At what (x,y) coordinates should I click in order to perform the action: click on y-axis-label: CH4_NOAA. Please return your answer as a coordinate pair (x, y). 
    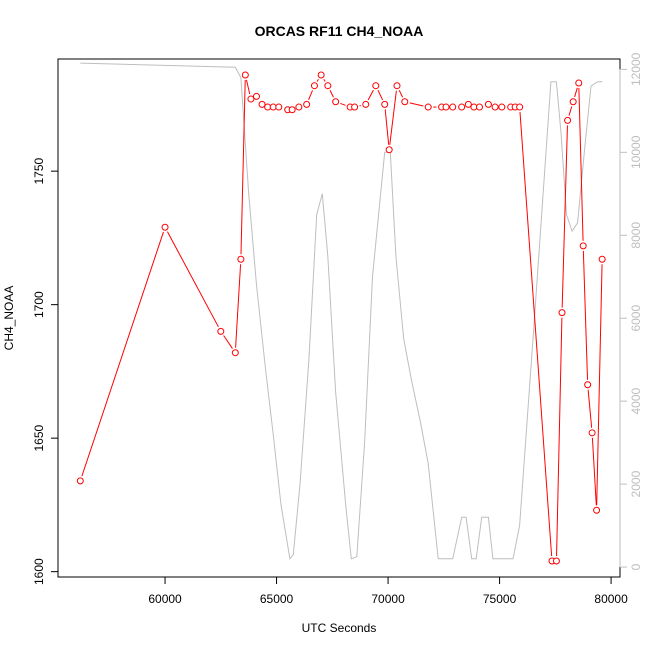
    Looking at the image, I should click on (9, 318).